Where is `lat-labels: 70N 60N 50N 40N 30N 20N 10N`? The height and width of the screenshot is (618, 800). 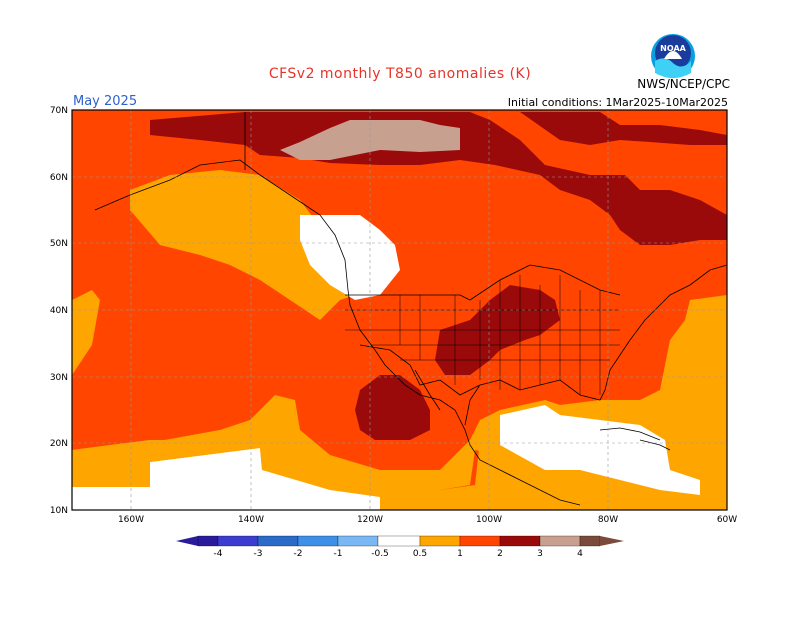 lat-labels: 70N 60N 50N 40N 30N 20N 10N is located at coordinates (59, 311).